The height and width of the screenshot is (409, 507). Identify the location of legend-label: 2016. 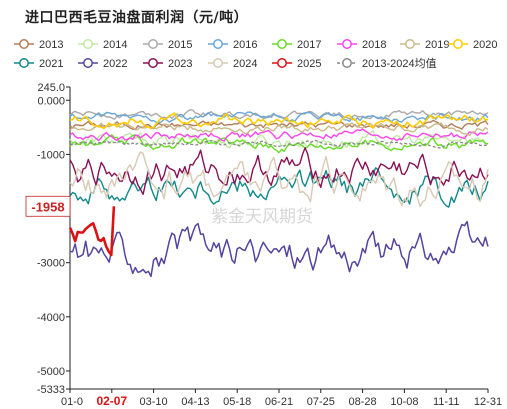
(245, 45).